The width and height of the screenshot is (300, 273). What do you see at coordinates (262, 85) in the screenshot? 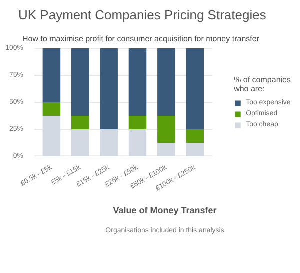
I see `legend-title: % of companies who are:` at bounding box center [262, 85].